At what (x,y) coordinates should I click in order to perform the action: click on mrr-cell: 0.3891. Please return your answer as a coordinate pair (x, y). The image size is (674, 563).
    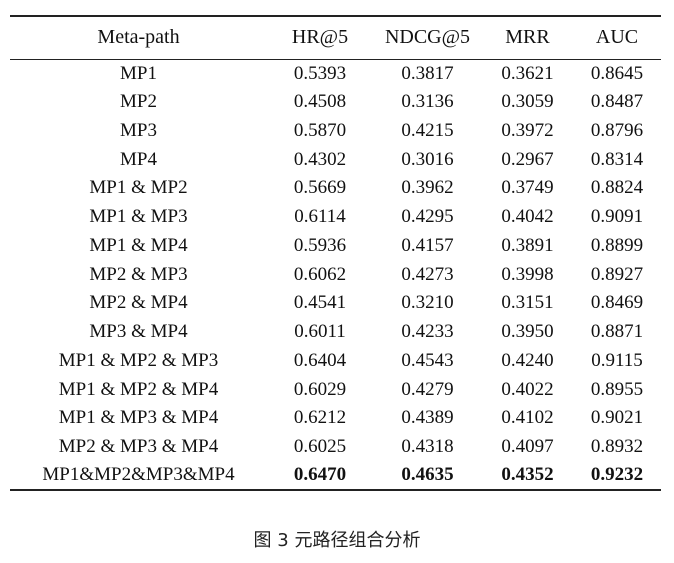
    Looking at the image, I should click on (527, 245).